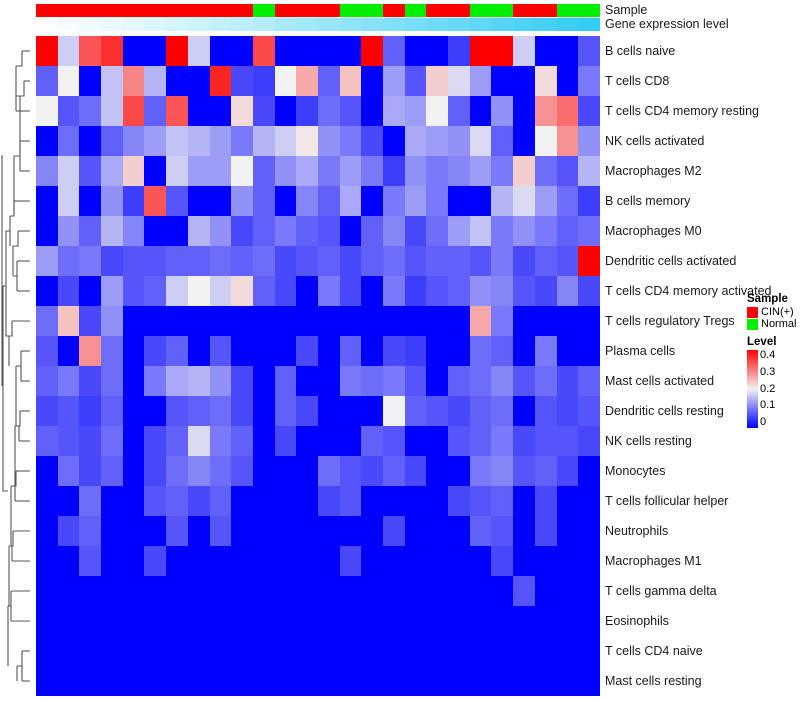 This screenshot has width=800, height=701. What do you see at coordinates (667, 24) in the screenshot?
I see `gene-expression-level-annotation-label: Gene expression level` at bounding box center [667, 24].